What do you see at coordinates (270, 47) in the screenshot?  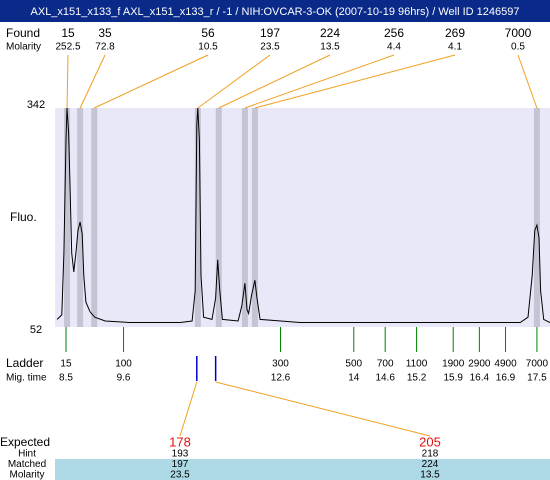 I see `found-molarity: 23.5` at bounding box center [270, 47].